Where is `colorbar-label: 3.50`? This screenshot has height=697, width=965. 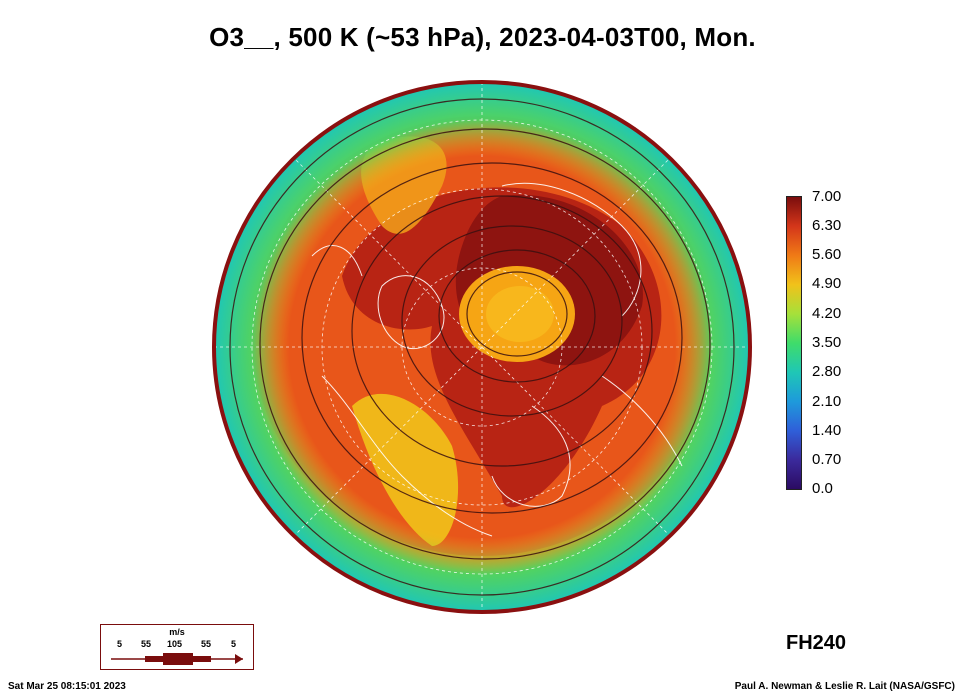
colorbar-label: 3.50 is located at coordinates (827, 342).